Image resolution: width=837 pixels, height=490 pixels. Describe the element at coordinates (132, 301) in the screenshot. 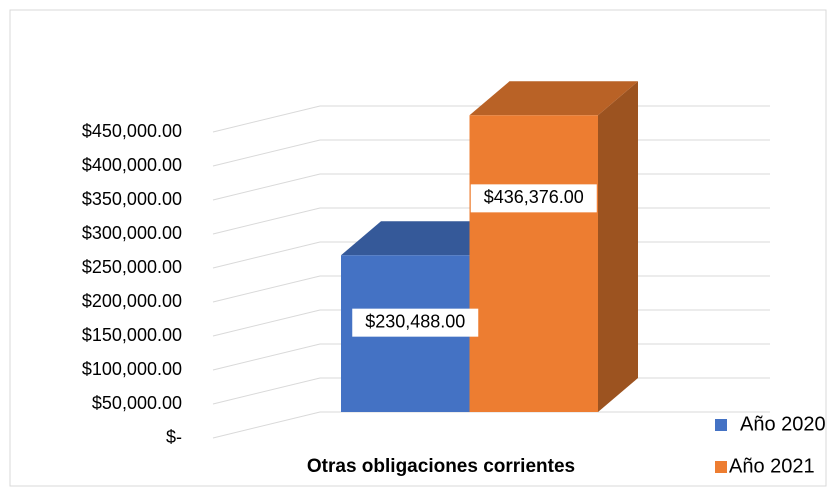

I see `y-tick-label: $200,000.00` at that location.